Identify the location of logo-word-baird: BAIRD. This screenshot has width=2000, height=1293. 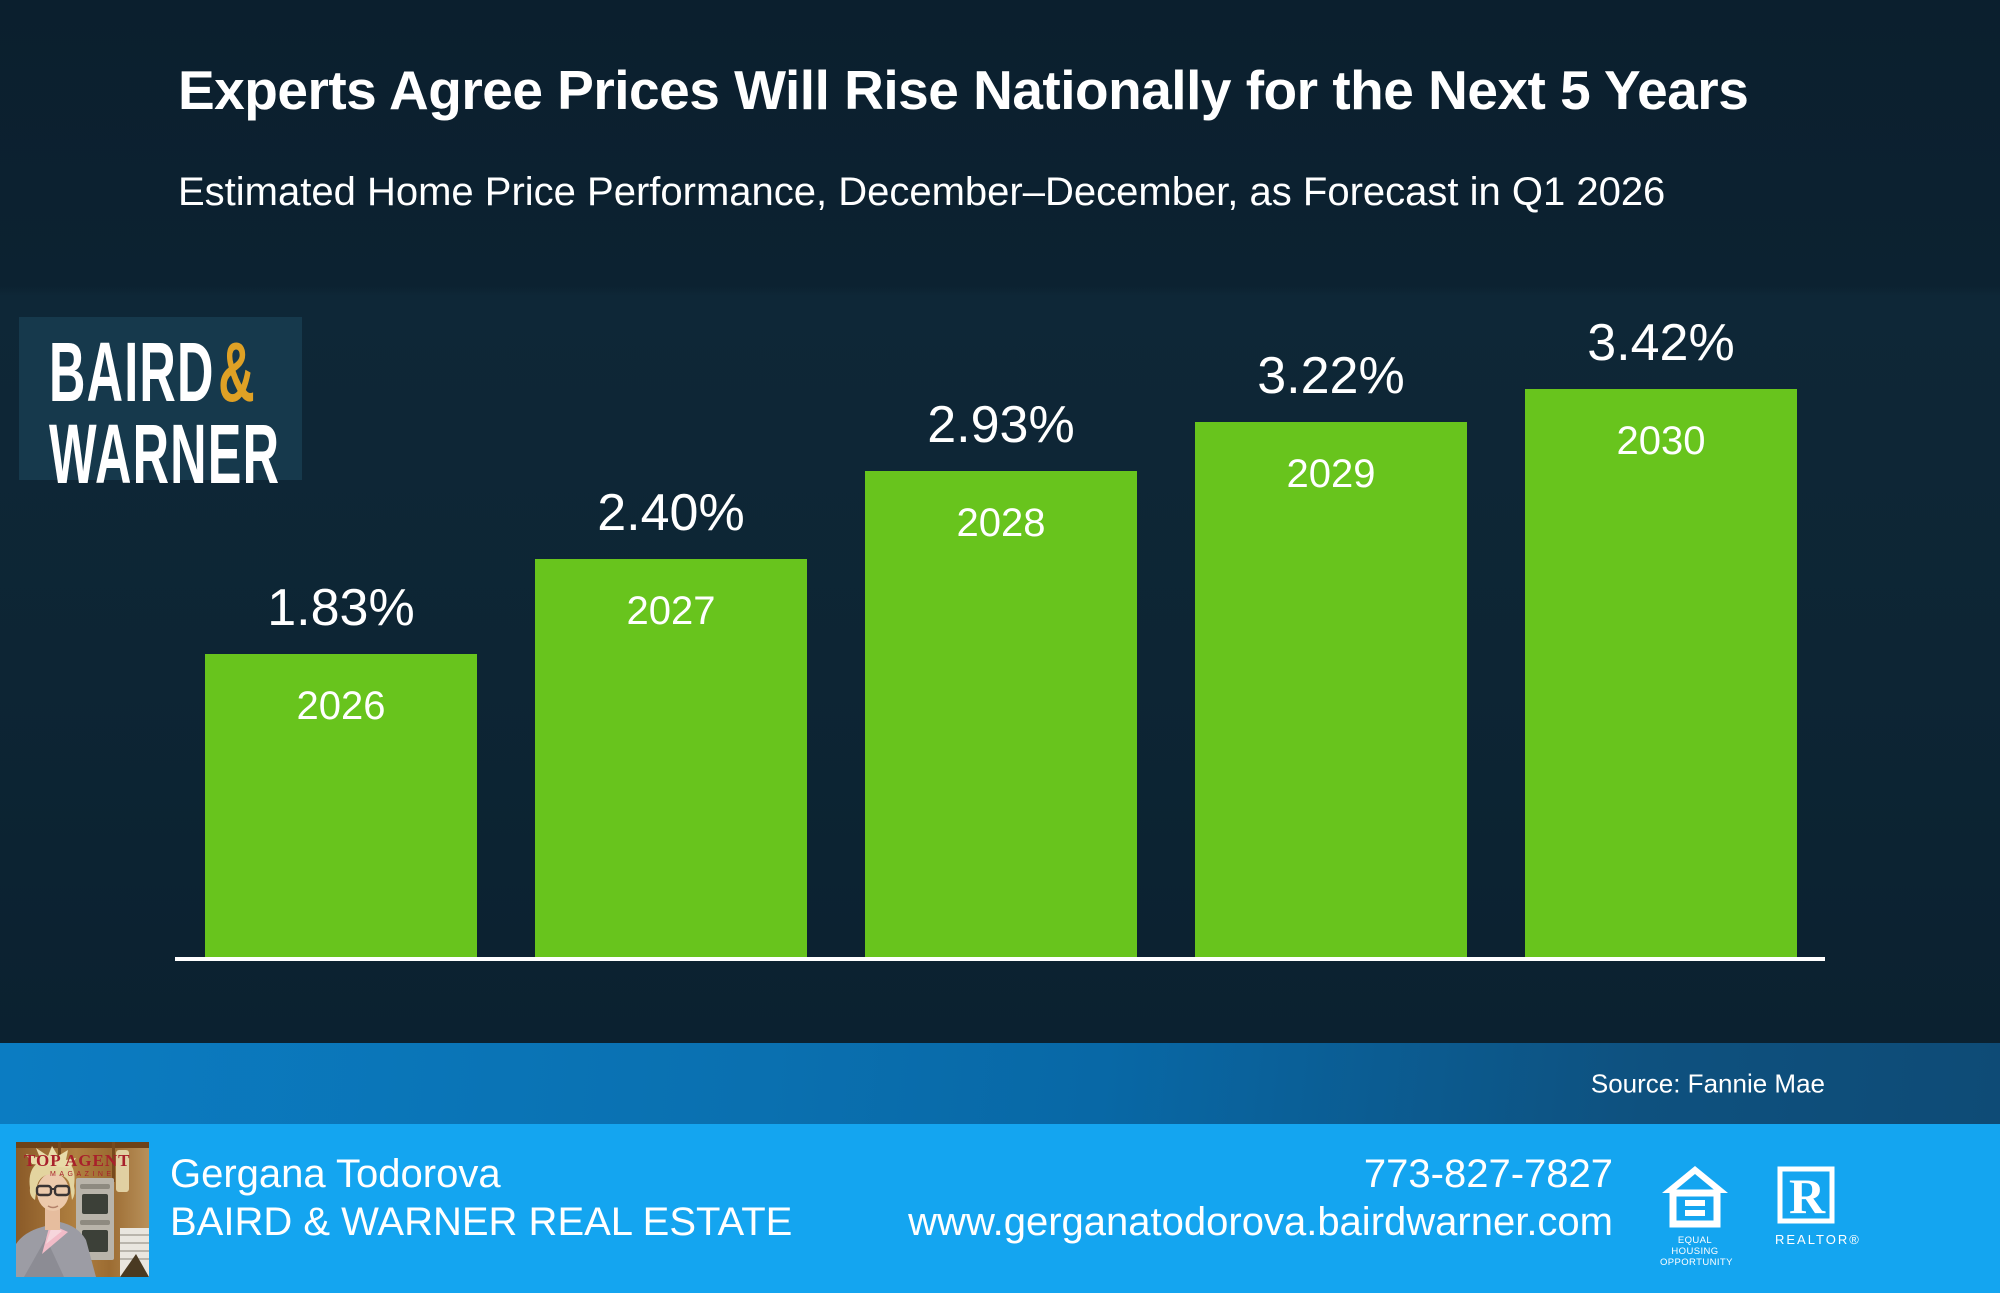
(132, 372).